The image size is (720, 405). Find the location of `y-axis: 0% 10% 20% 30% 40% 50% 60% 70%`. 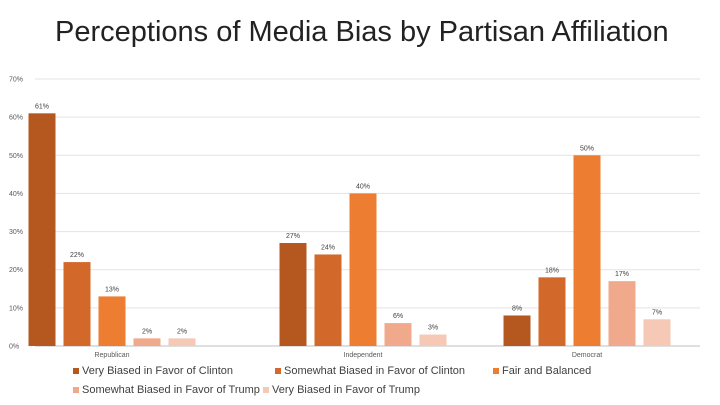

y-axis: 0% 10% 20% 30% 40% 50% 60% 70% is located at coordinates (16, 214).